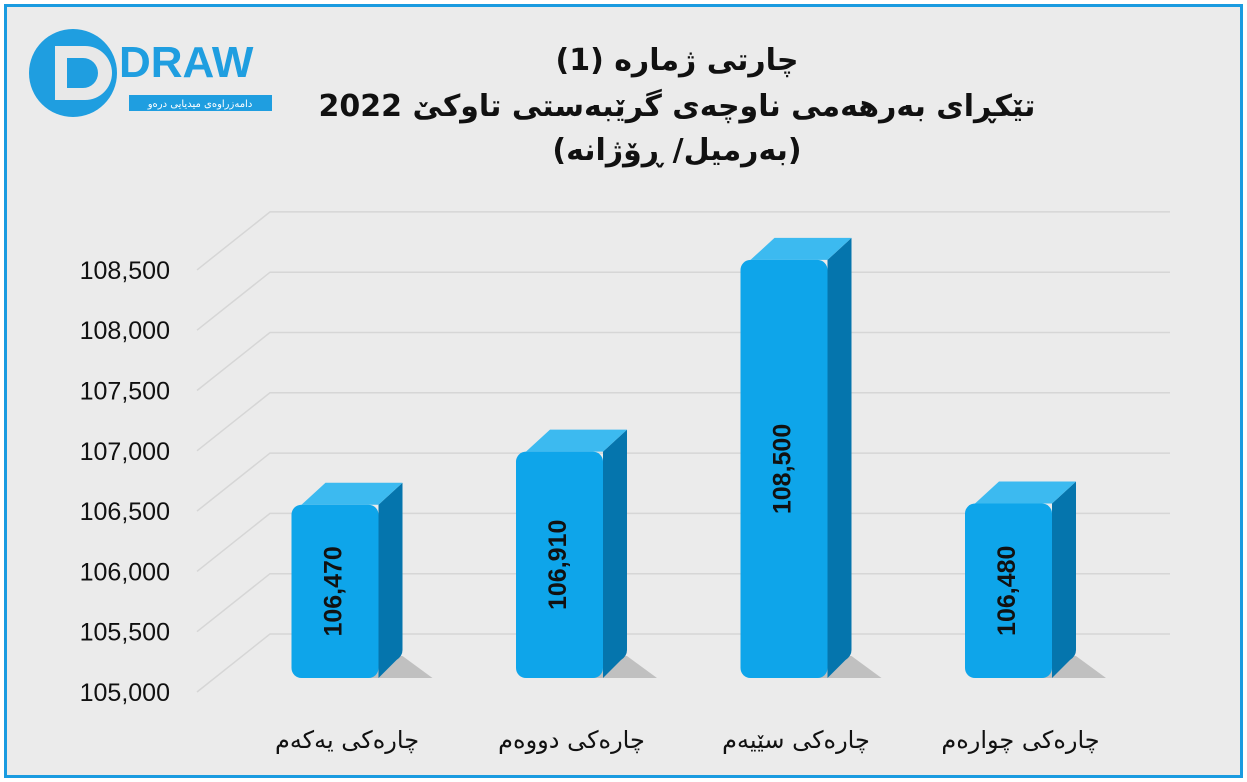 This screenshot has width=1247, height=782. I want to click on logo-subtitle: دامەزراوەی میدیایی درەو, so click(200, 104).